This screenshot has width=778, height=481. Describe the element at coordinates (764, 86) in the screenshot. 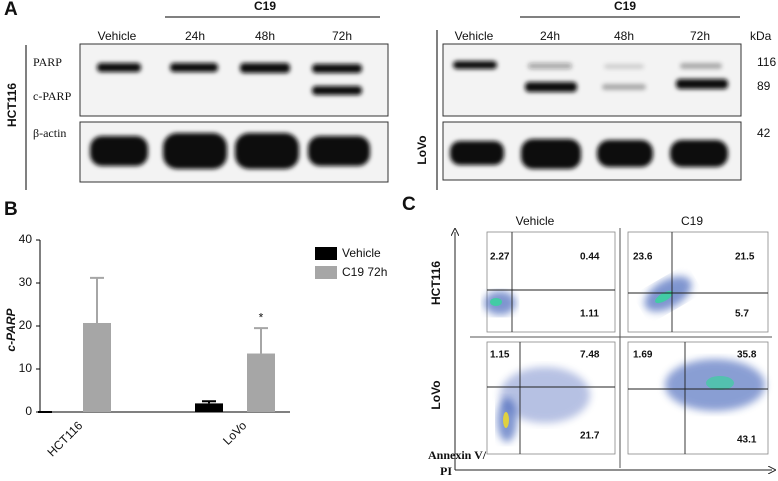

I see `size: 89` at that location.